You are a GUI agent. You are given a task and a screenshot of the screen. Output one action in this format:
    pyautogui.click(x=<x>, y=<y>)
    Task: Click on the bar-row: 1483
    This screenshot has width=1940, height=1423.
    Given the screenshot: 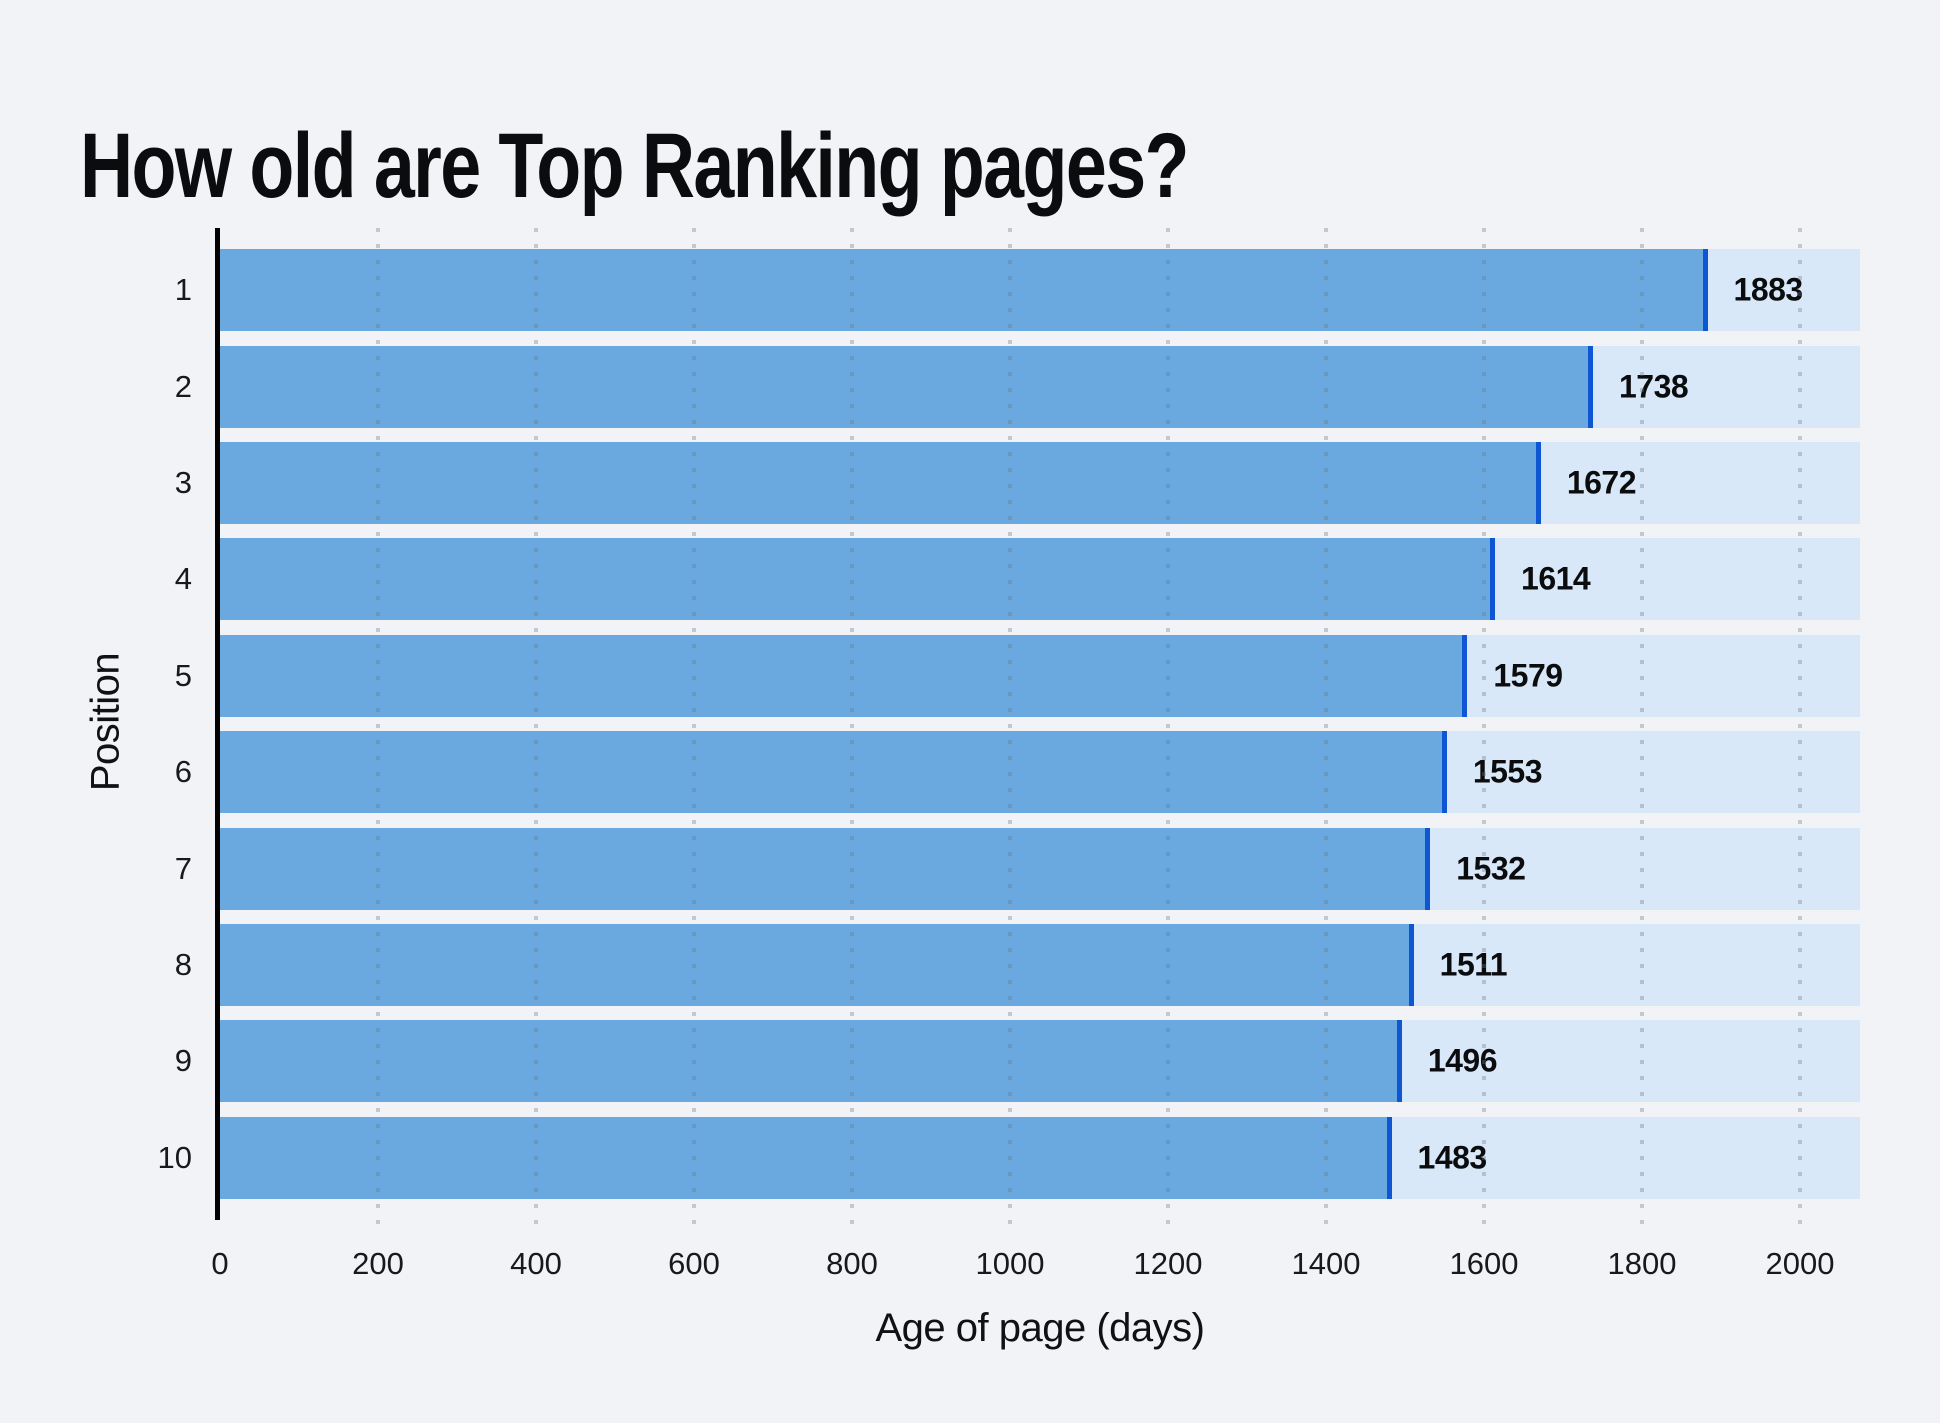 What is the action you would take?
    pyautogui.click(x=1040, y=1158)
    